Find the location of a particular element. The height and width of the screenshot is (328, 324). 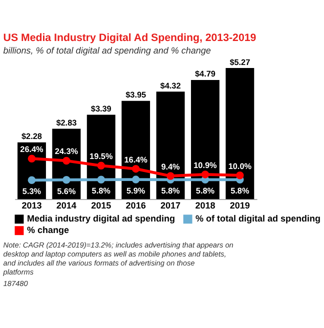

data-label: $4.79 is located at coordinates (205, 74).